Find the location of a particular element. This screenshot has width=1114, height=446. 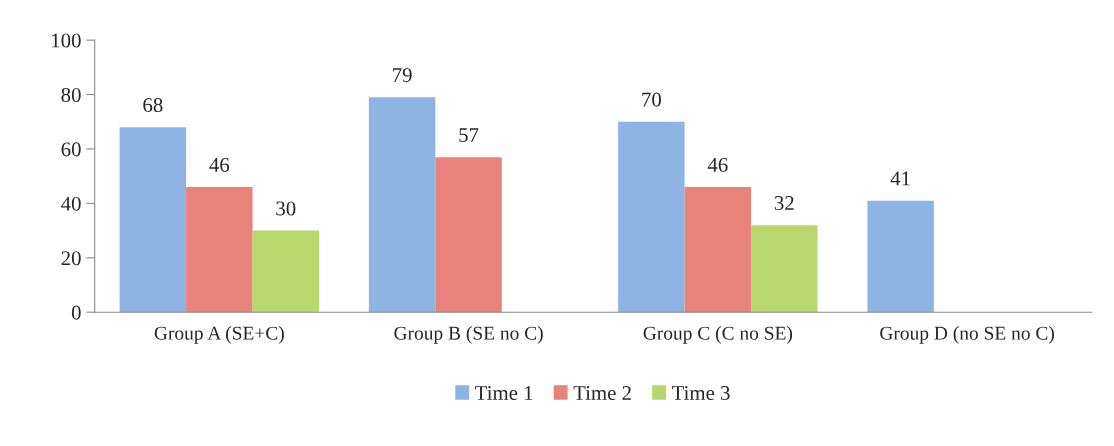

x-tick-label: Group C (C no SE) is located at coordinates (718, 335).